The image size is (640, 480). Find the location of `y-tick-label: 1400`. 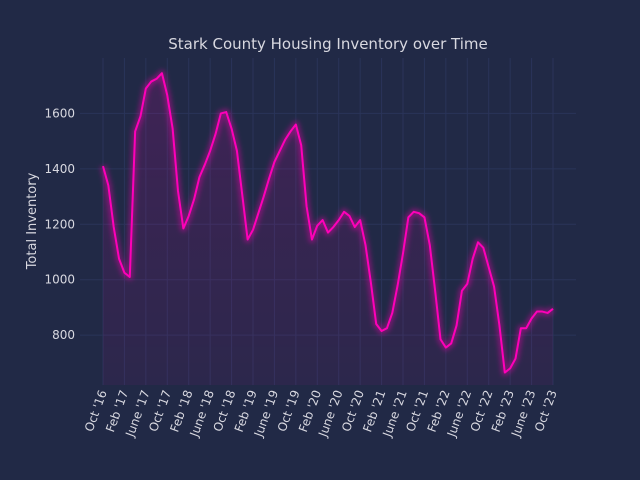

y-tick-label: 1400 is located at coordinates (59, 169).